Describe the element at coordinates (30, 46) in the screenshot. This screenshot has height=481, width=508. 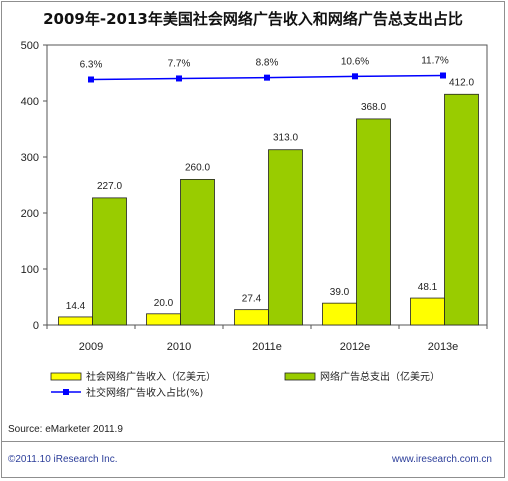
I see `y-tick-label: 500` at that location.